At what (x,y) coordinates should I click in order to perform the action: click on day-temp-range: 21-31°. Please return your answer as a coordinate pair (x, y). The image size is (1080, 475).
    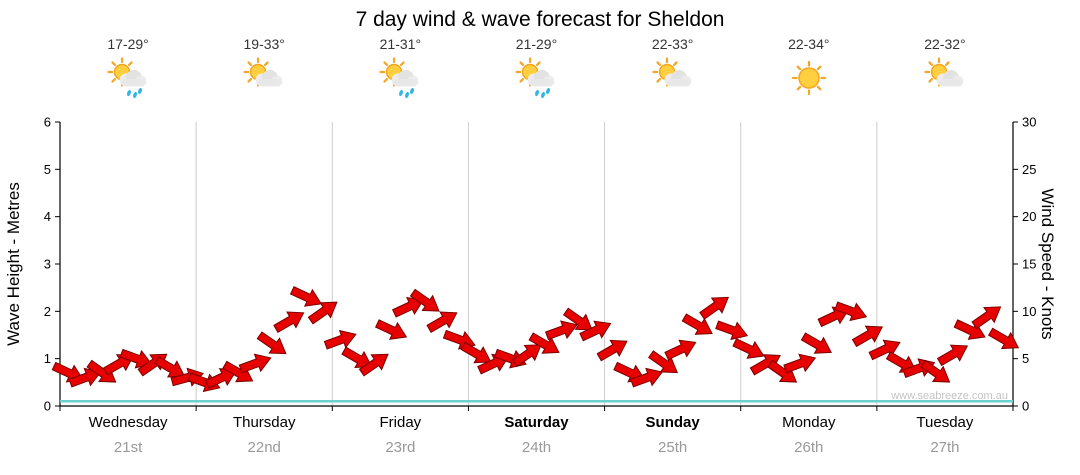
    Looking at the image, I should click on (400, 44).